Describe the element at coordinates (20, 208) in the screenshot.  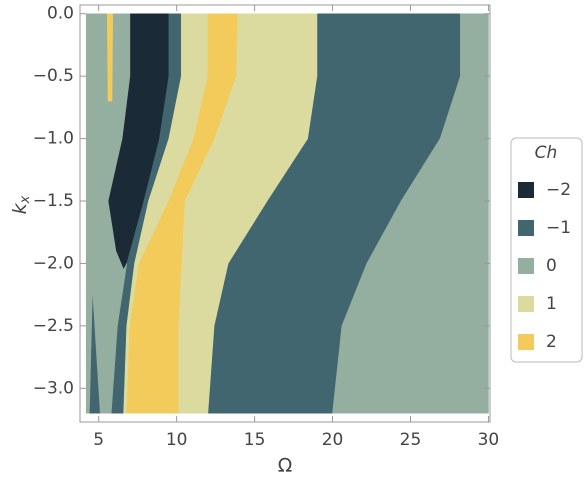
I see `y-axis-label-main: k` at that location.